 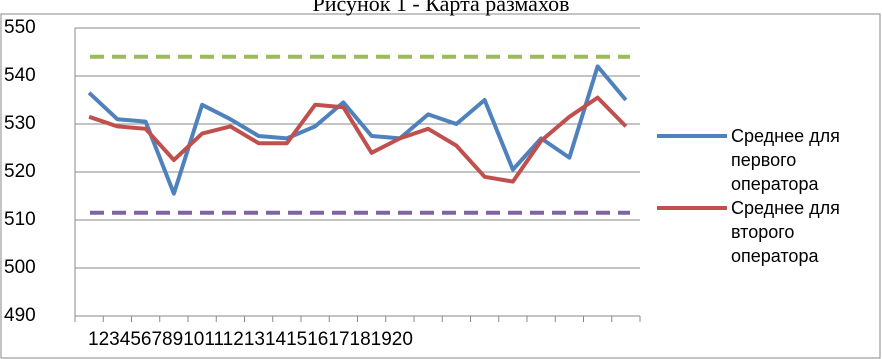 What do you see at coordinates (135, 339) in the screenshot?
I see `x-tick-label: 5` at bounding box center [135, 339].